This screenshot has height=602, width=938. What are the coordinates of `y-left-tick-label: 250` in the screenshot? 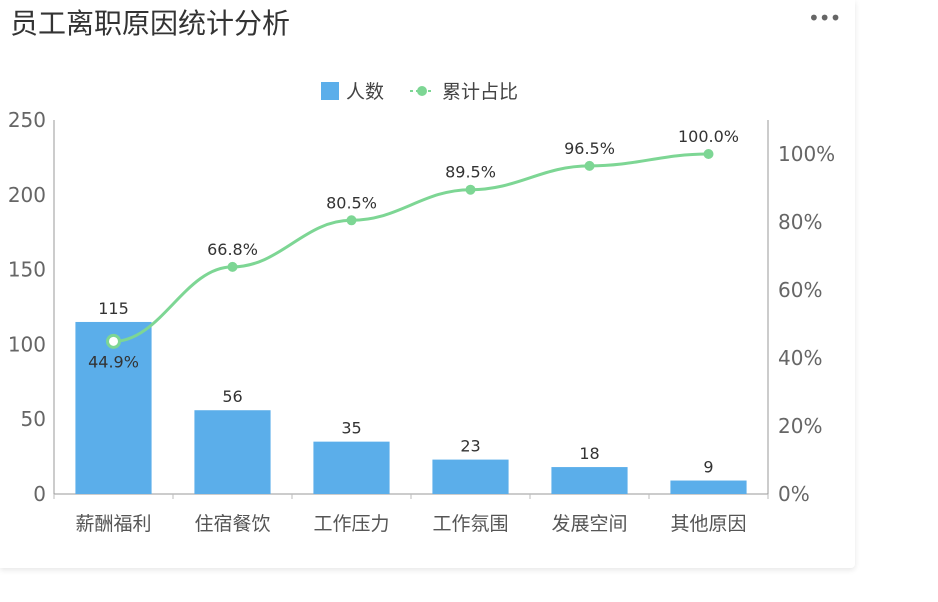 It's located at (27, 120).